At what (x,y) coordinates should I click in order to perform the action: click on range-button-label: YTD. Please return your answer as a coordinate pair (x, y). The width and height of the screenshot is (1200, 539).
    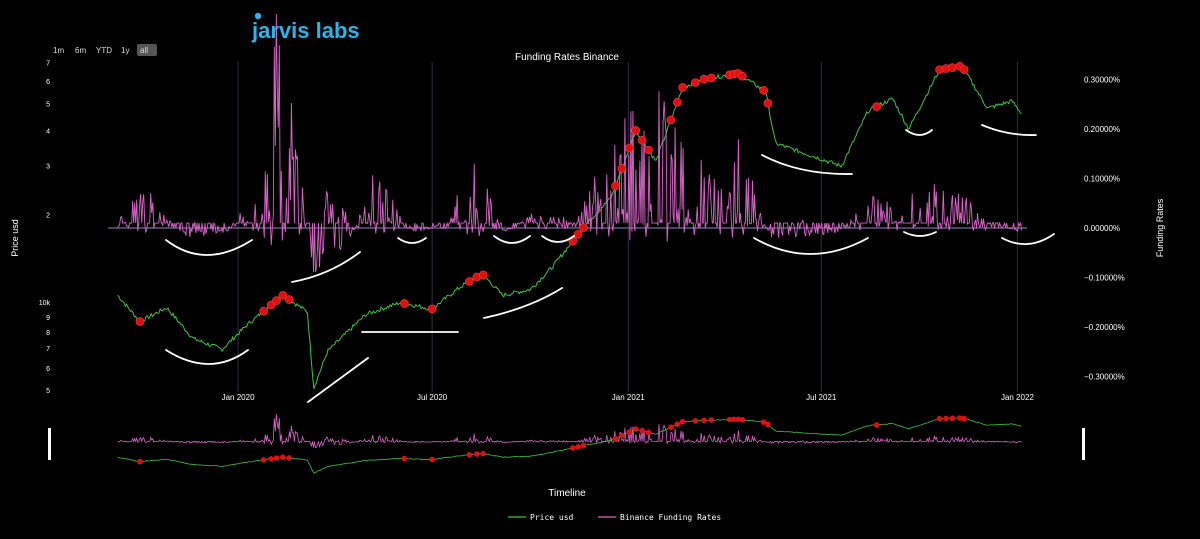
    Looking at the image, I should click on (104, 50).